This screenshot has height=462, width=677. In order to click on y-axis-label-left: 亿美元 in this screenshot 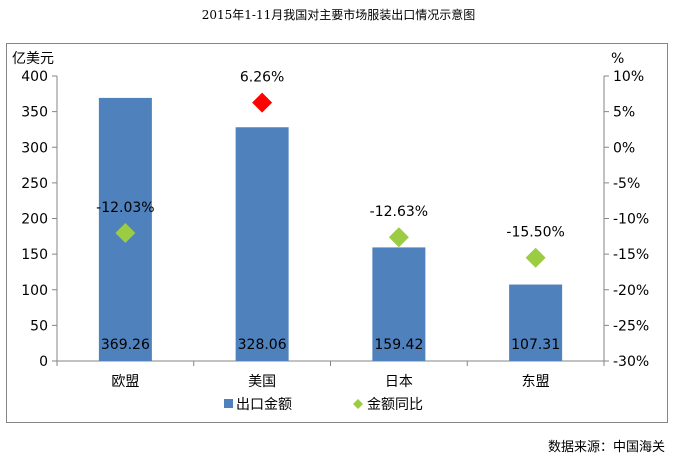, I will do `click(33, 59)`.